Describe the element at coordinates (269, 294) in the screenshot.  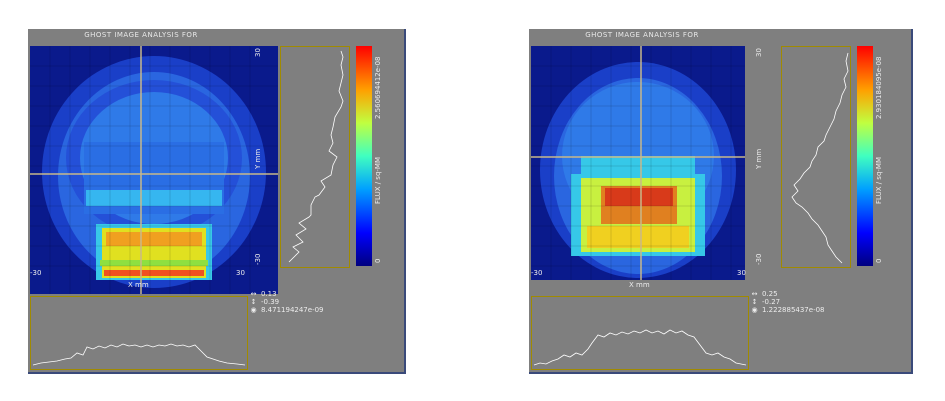
I see `readout-x-value: 0.13` at that location.